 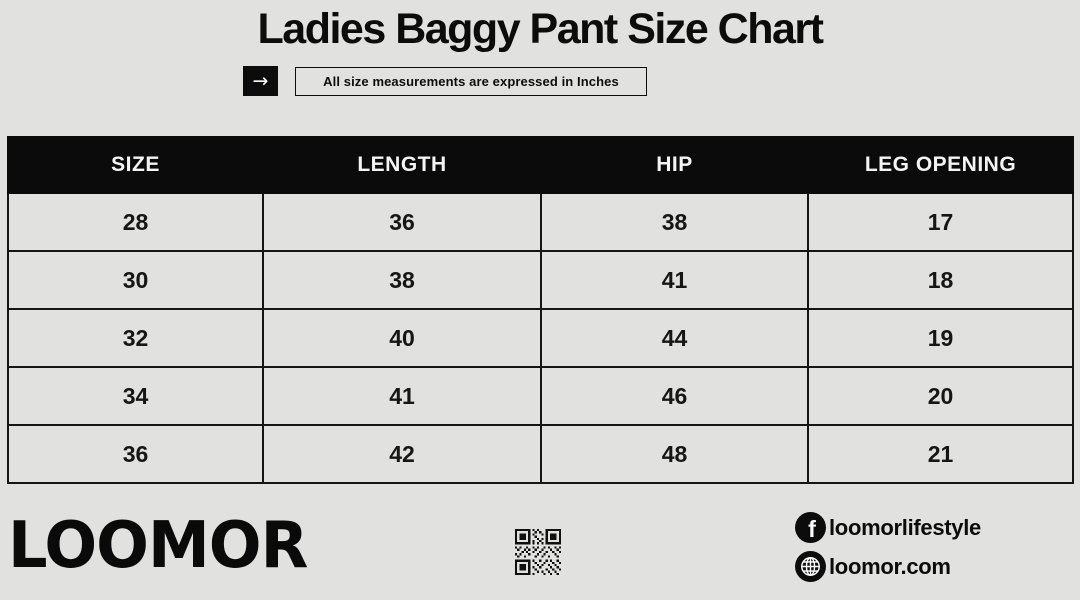 I want to click on website-url: loomor.com, so click(x=890, y=566).